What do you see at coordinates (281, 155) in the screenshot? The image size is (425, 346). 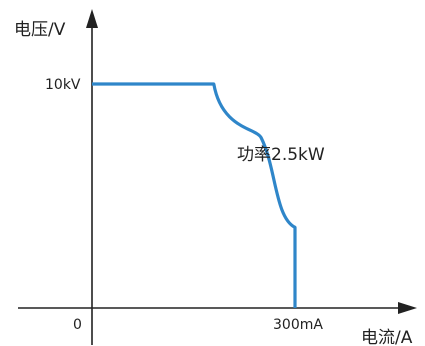 I see `power-annotation: 功率2.5kW` at bounding box center [281, 155].